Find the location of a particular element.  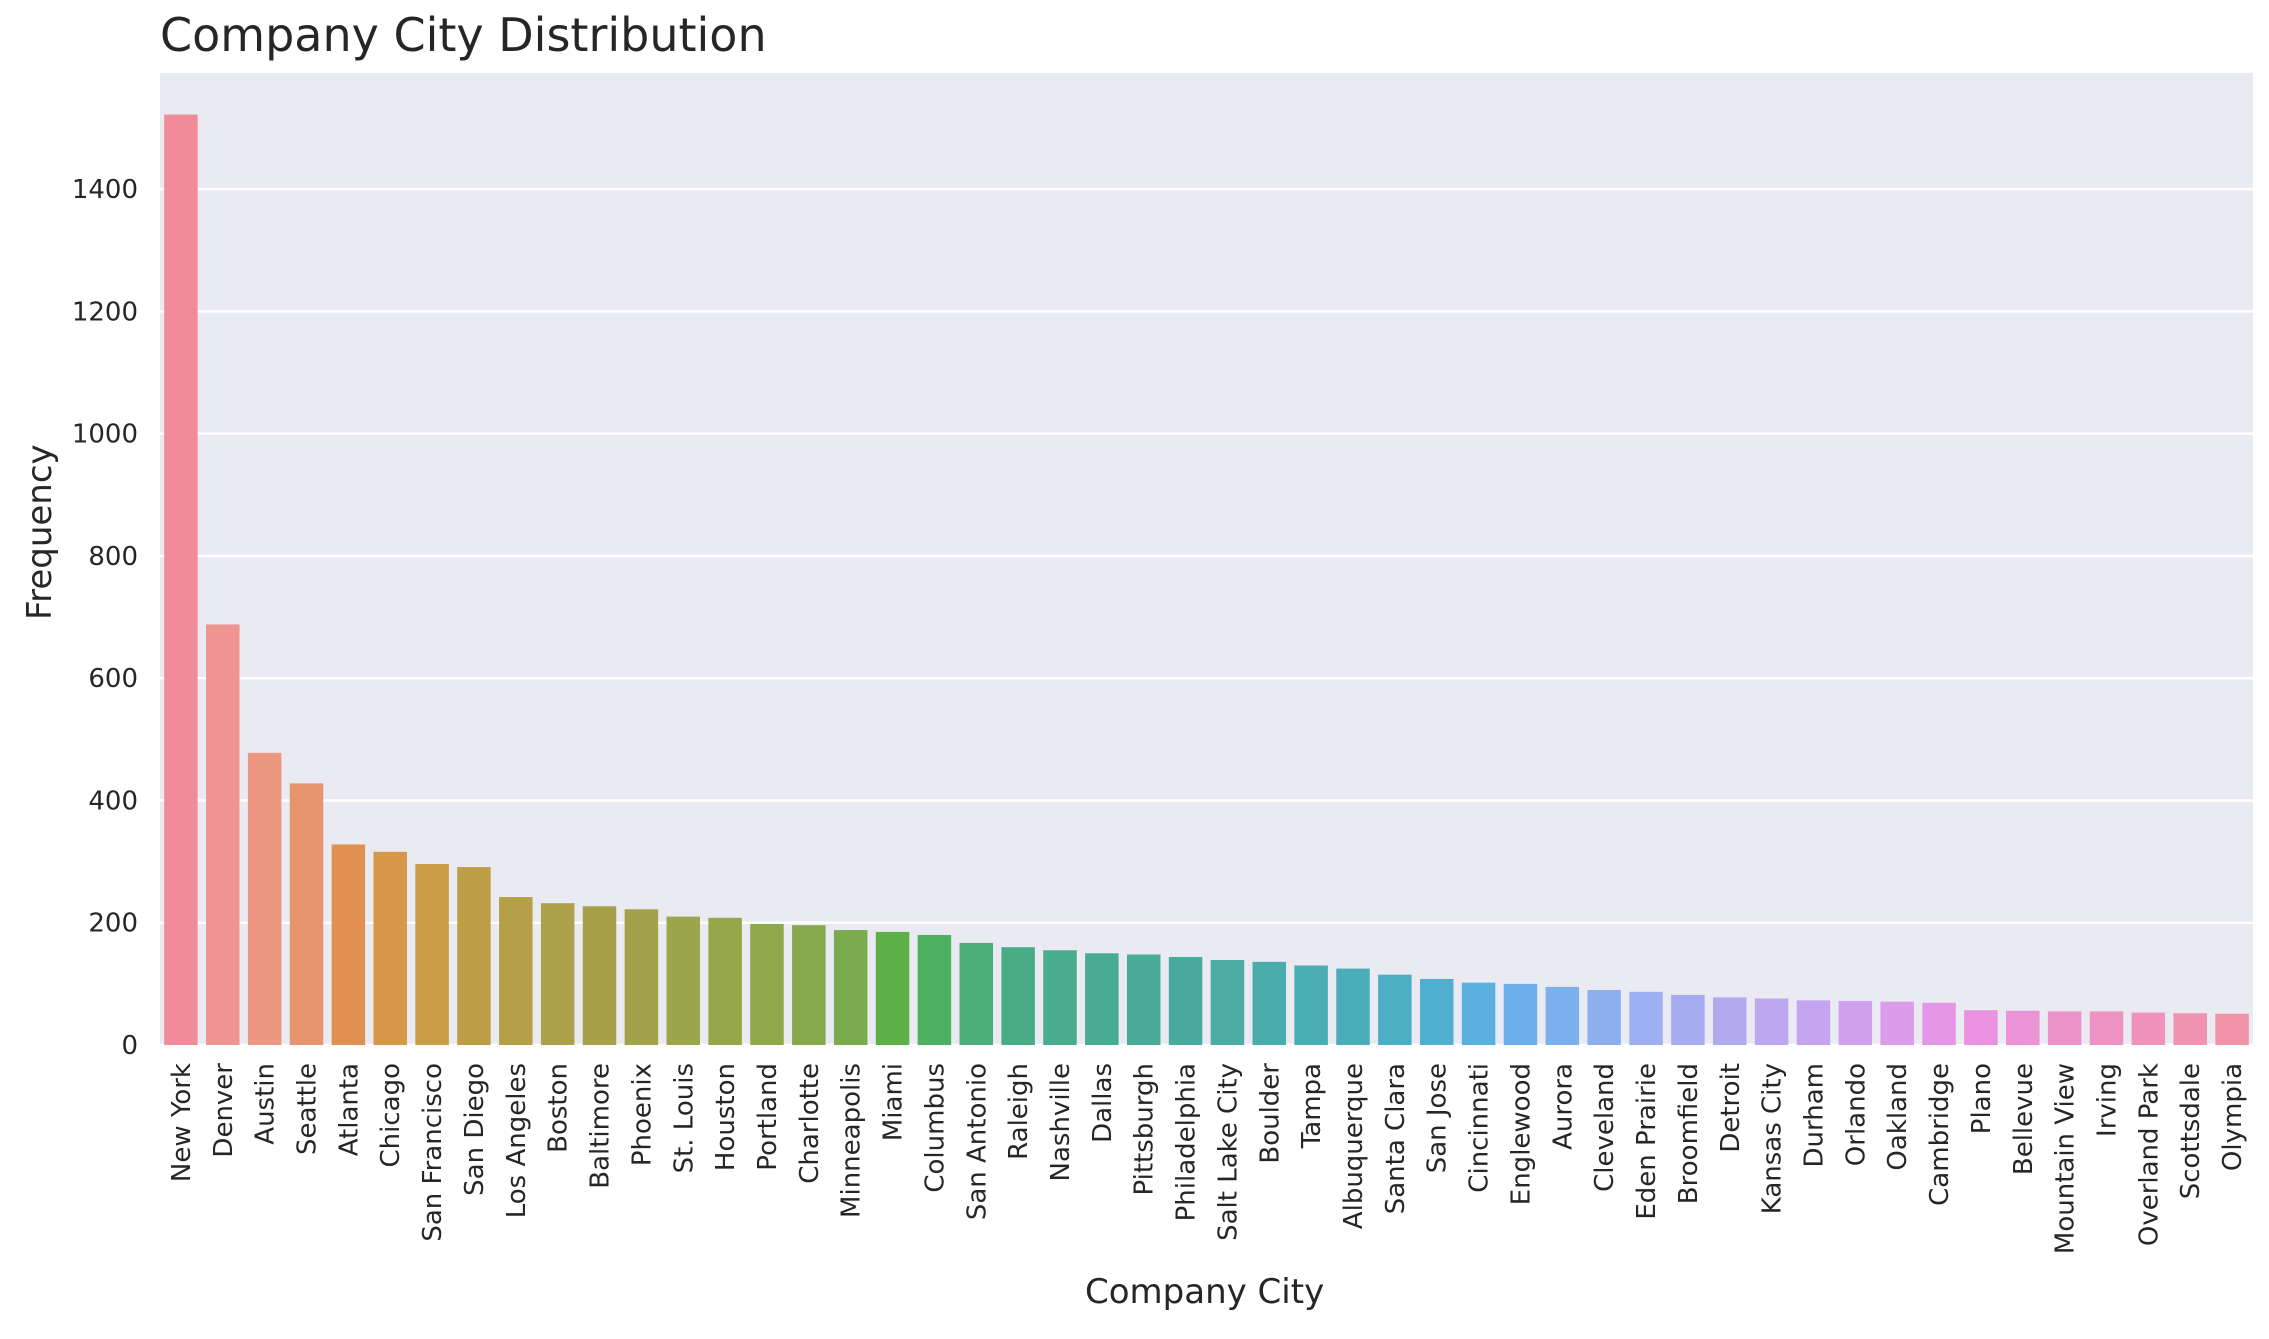

x-tick-label: Overland Park is located at coordinates (2149, 1154).